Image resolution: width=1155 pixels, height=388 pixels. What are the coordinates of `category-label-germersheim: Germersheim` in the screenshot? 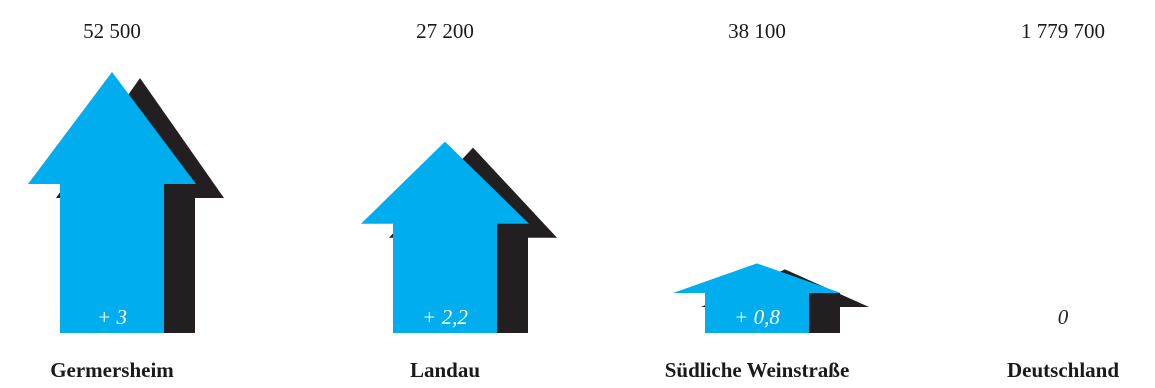 It's located at (112, 370).